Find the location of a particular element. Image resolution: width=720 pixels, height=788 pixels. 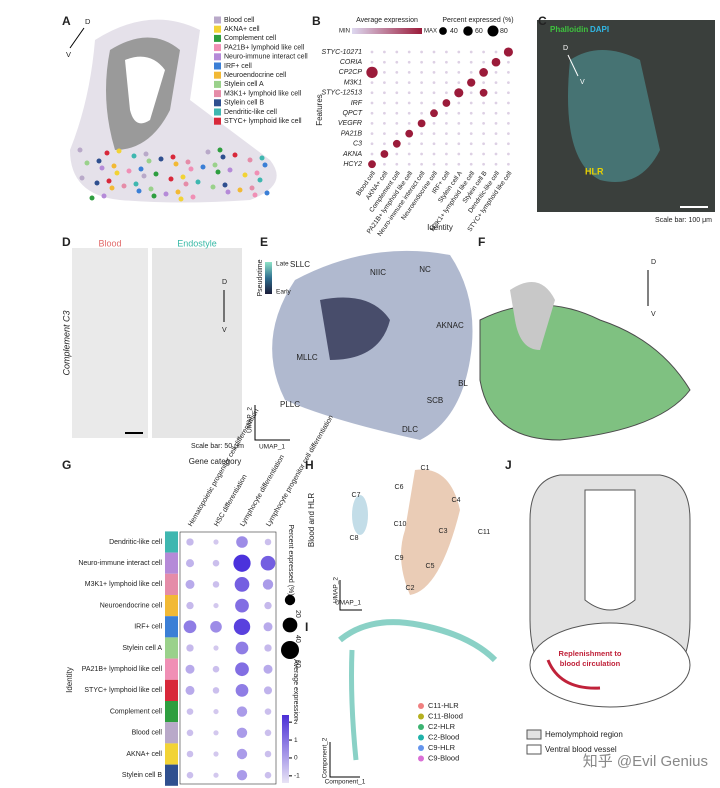

cluster-label: C6 is located at coordinates (399, 487).